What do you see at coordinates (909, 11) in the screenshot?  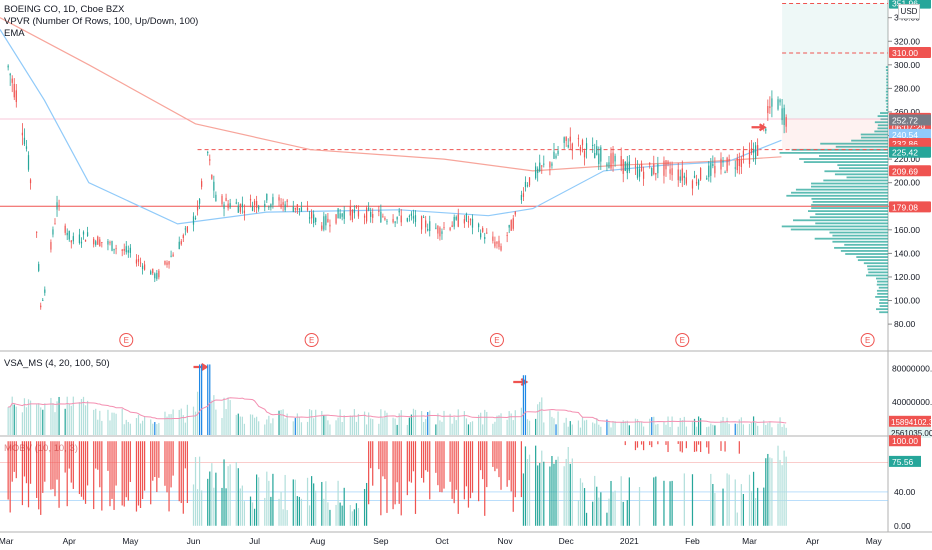 I see `currency-button: USD` at bounding box center [909, 11].